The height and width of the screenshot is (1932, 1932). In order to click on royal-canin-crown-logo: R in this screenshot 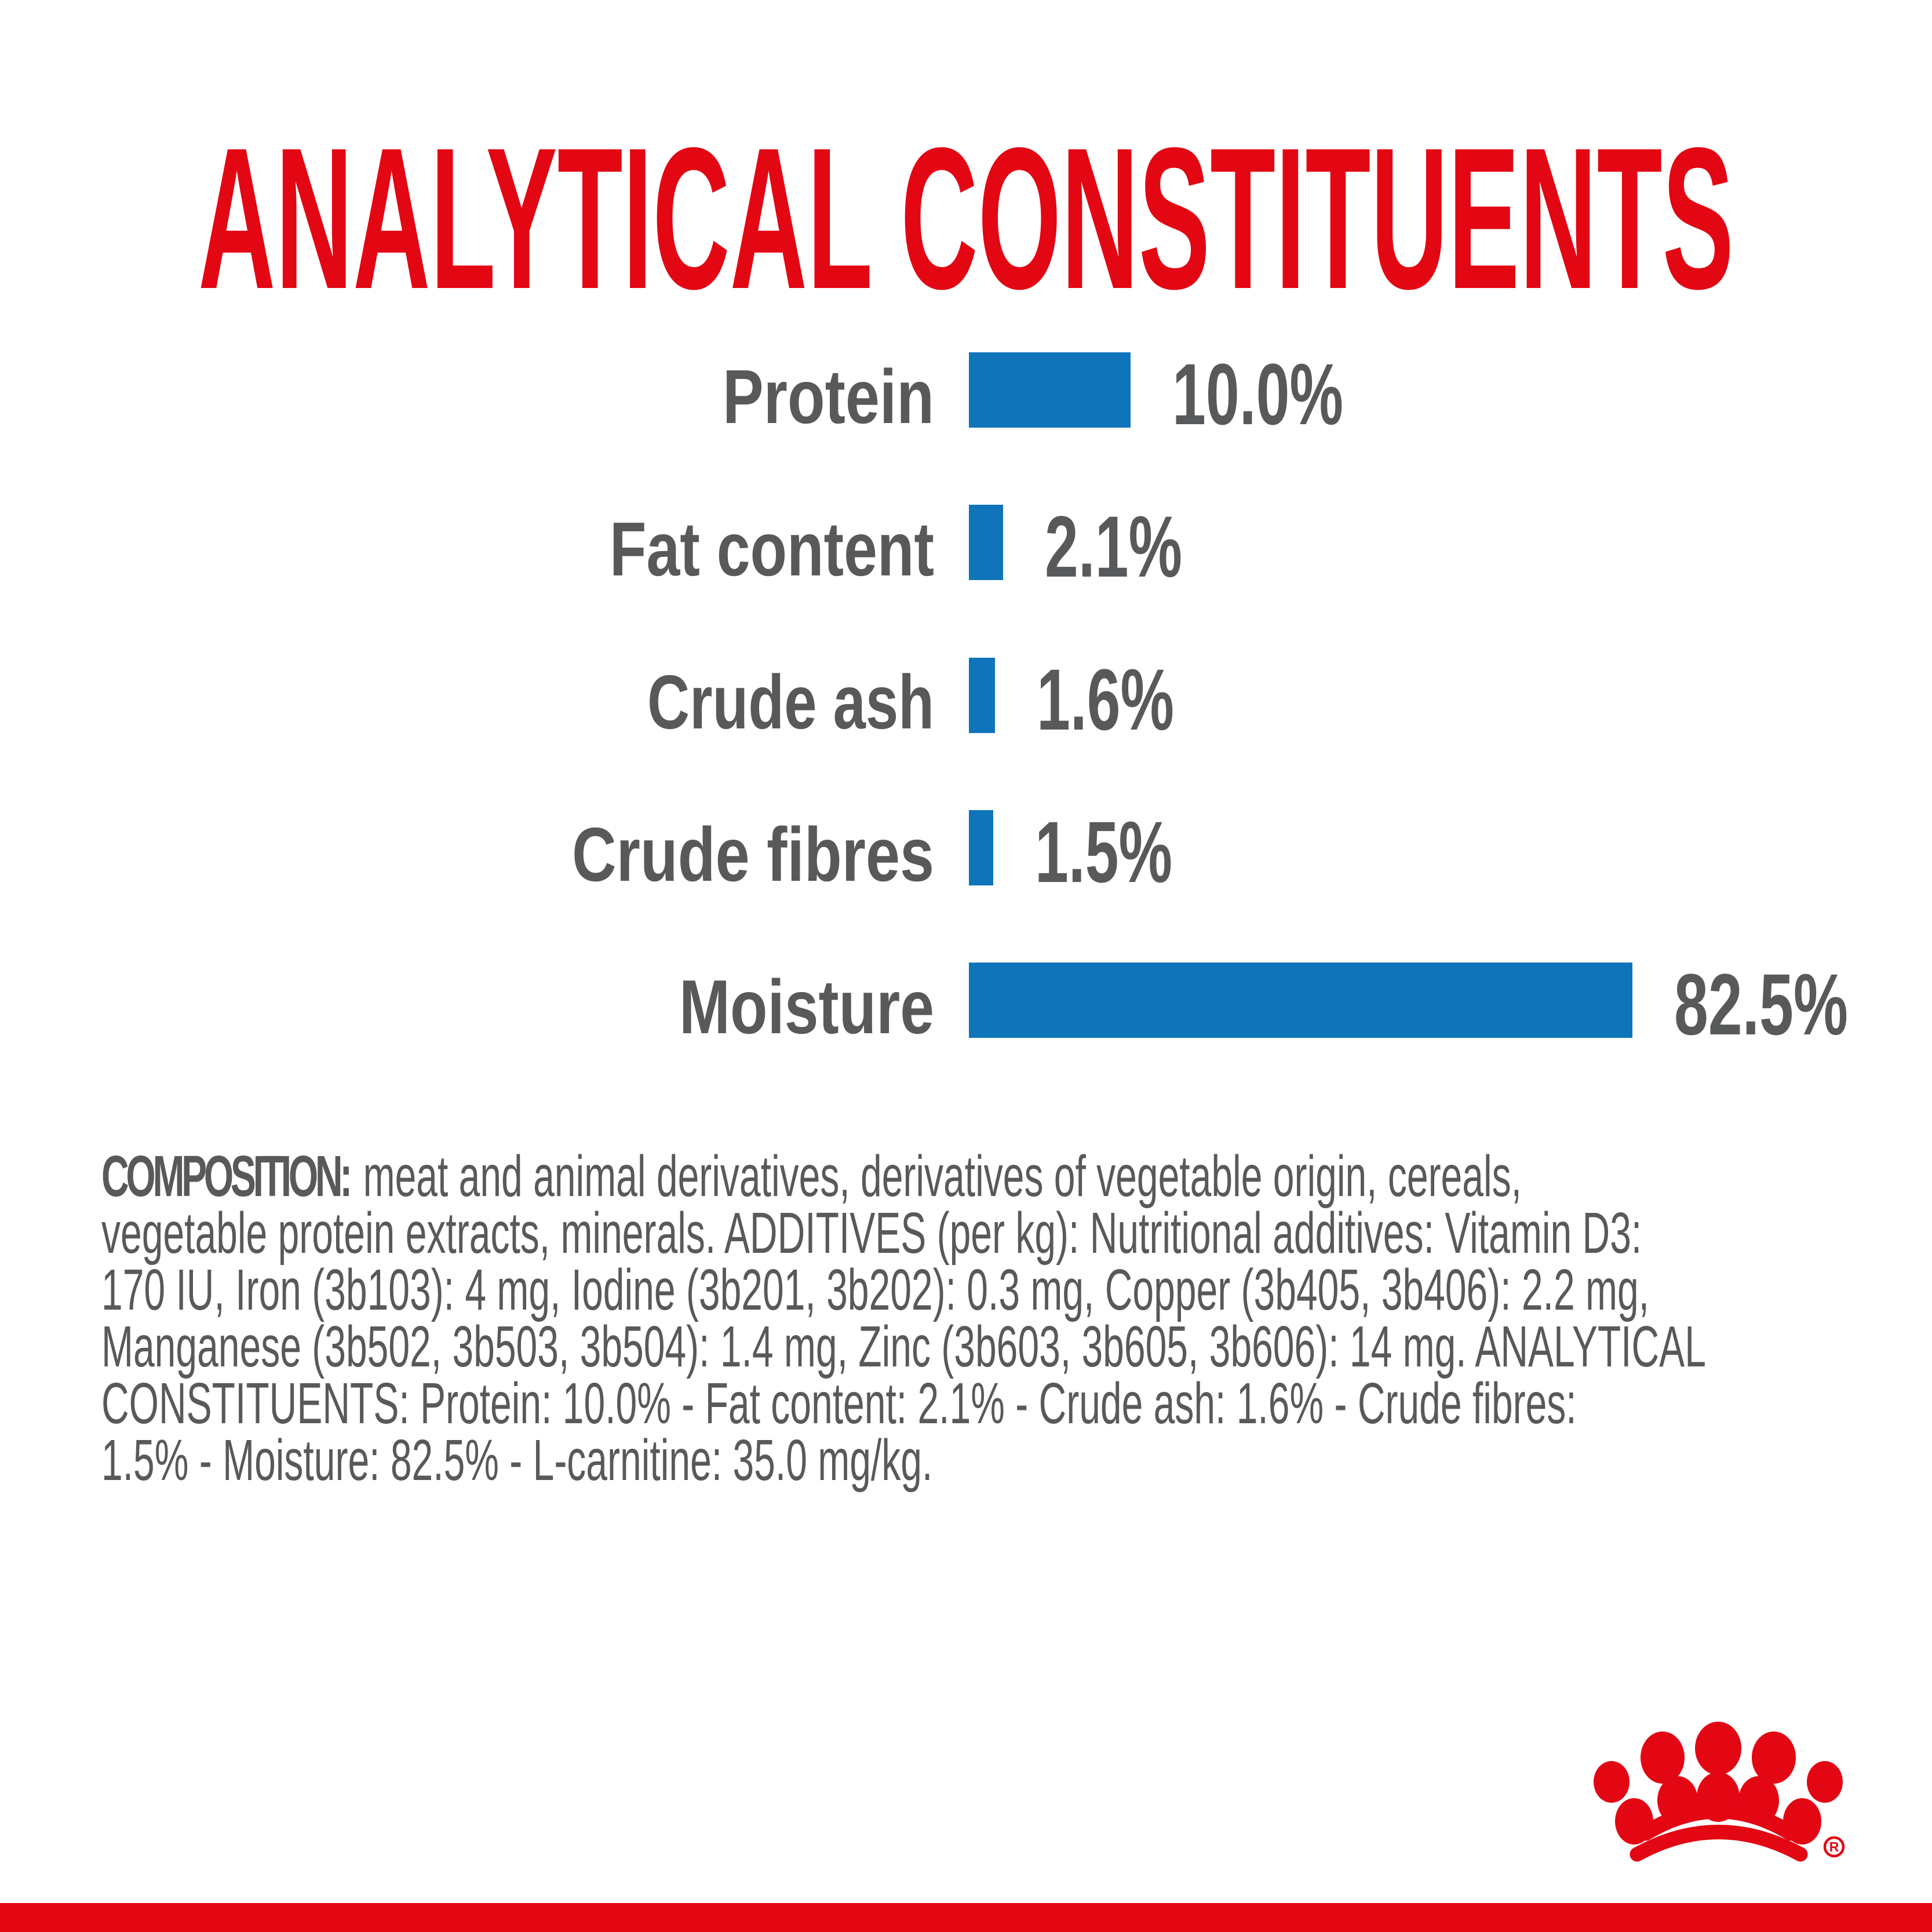, I will do `click(1720, 1792)`.